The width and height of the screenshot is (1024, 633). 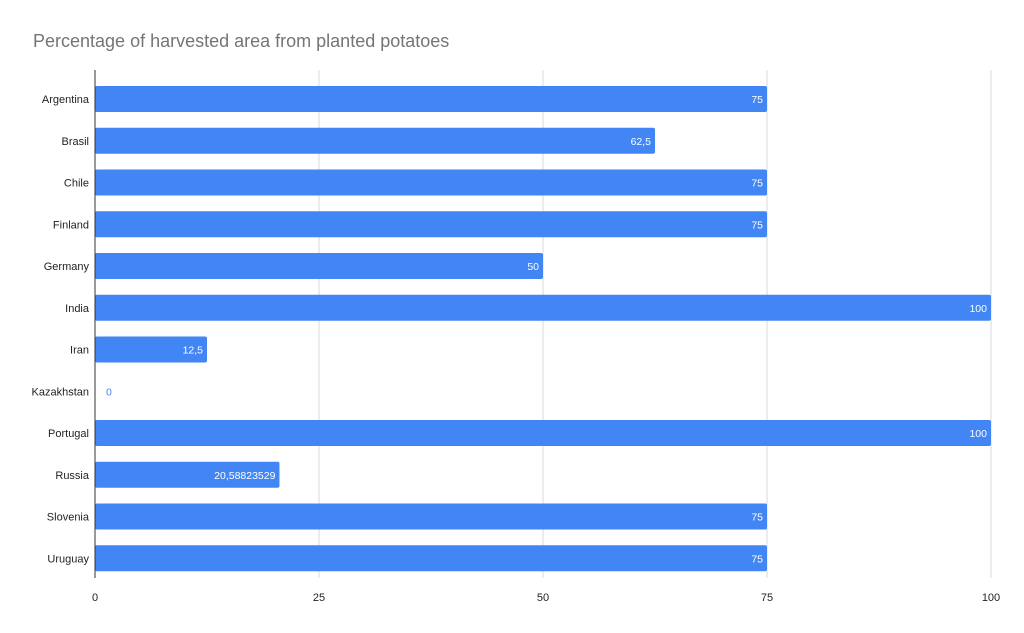 I want to click on category-label-iran: Iran, so click(x=79, y=351).